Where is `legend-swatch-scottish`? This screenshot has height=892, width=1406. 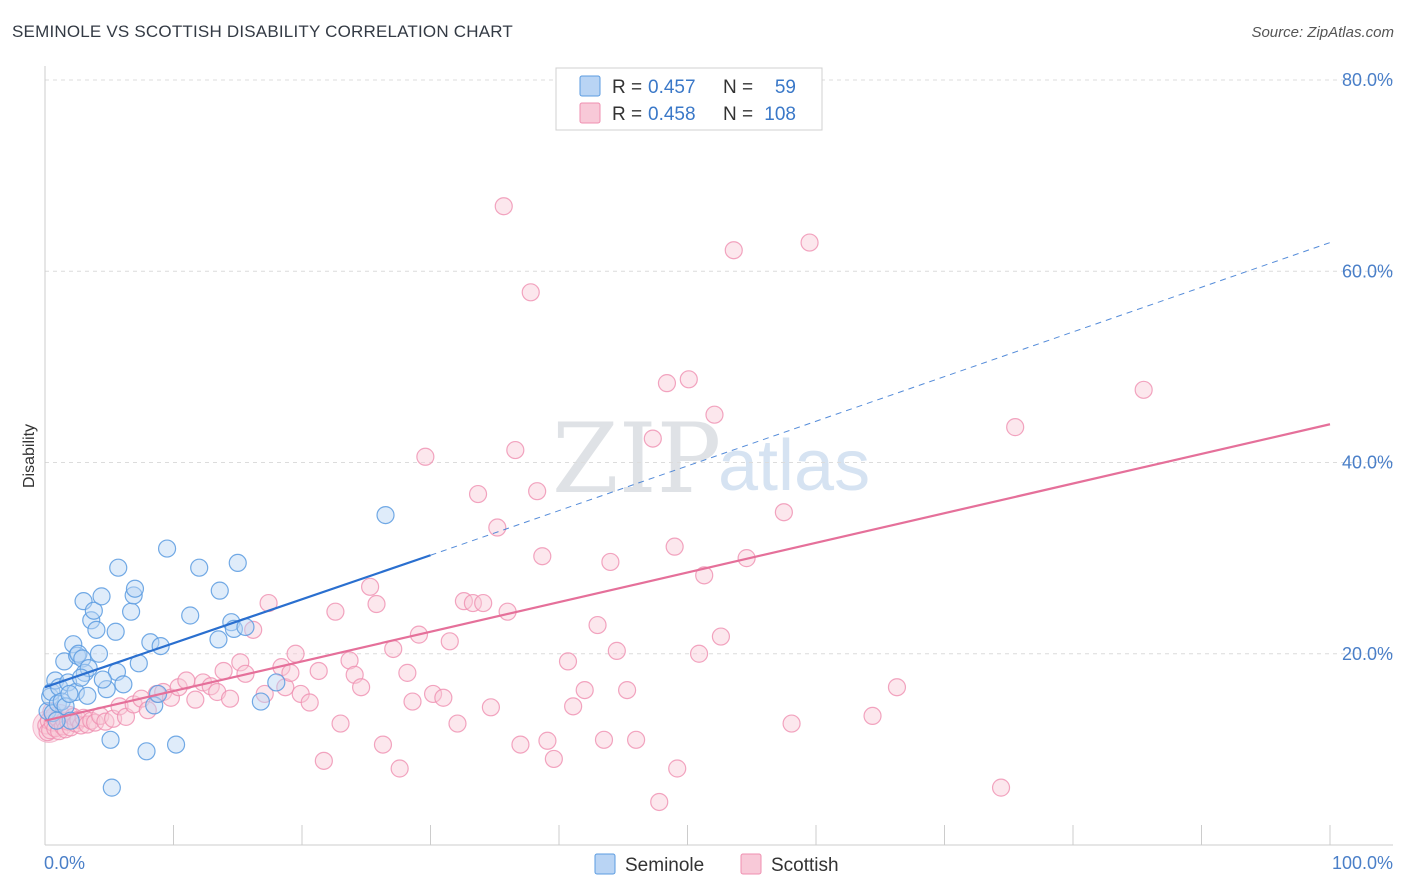
legend-swatch-scottish is located at coordinates (590, 113).